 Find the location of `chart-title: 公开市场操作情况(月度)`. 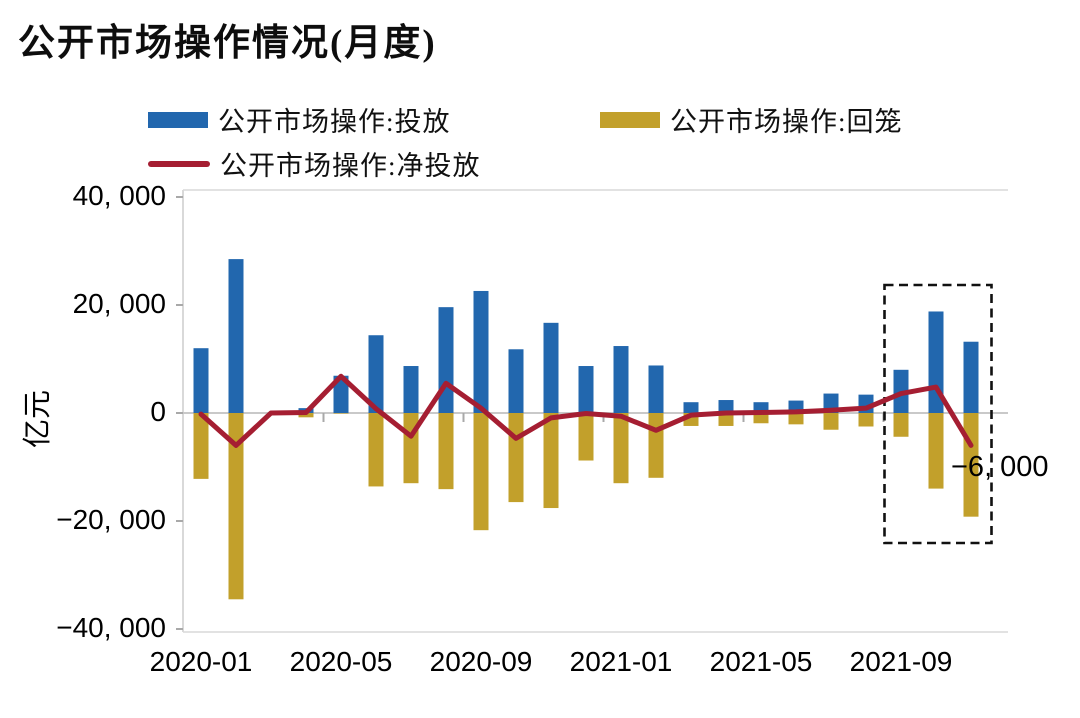

chart-title: 公开市场操作情况(月度) is located at coordinates (227, 43).